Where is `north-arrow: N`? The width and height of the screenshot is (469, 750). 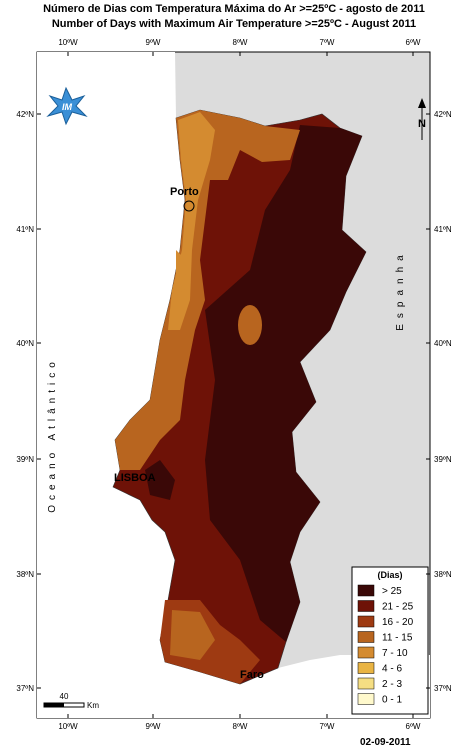
north-arrow: N is located at coordinates (422, 119).